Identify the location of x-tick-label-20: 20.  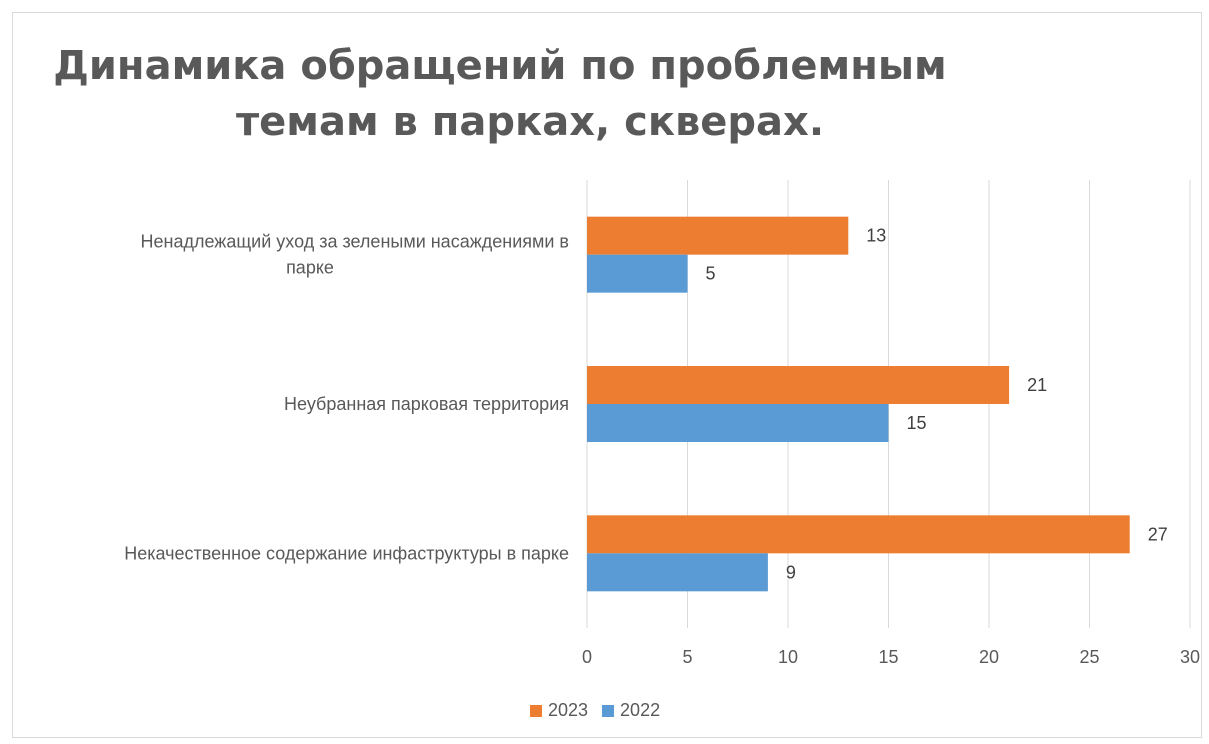
(989, 657).